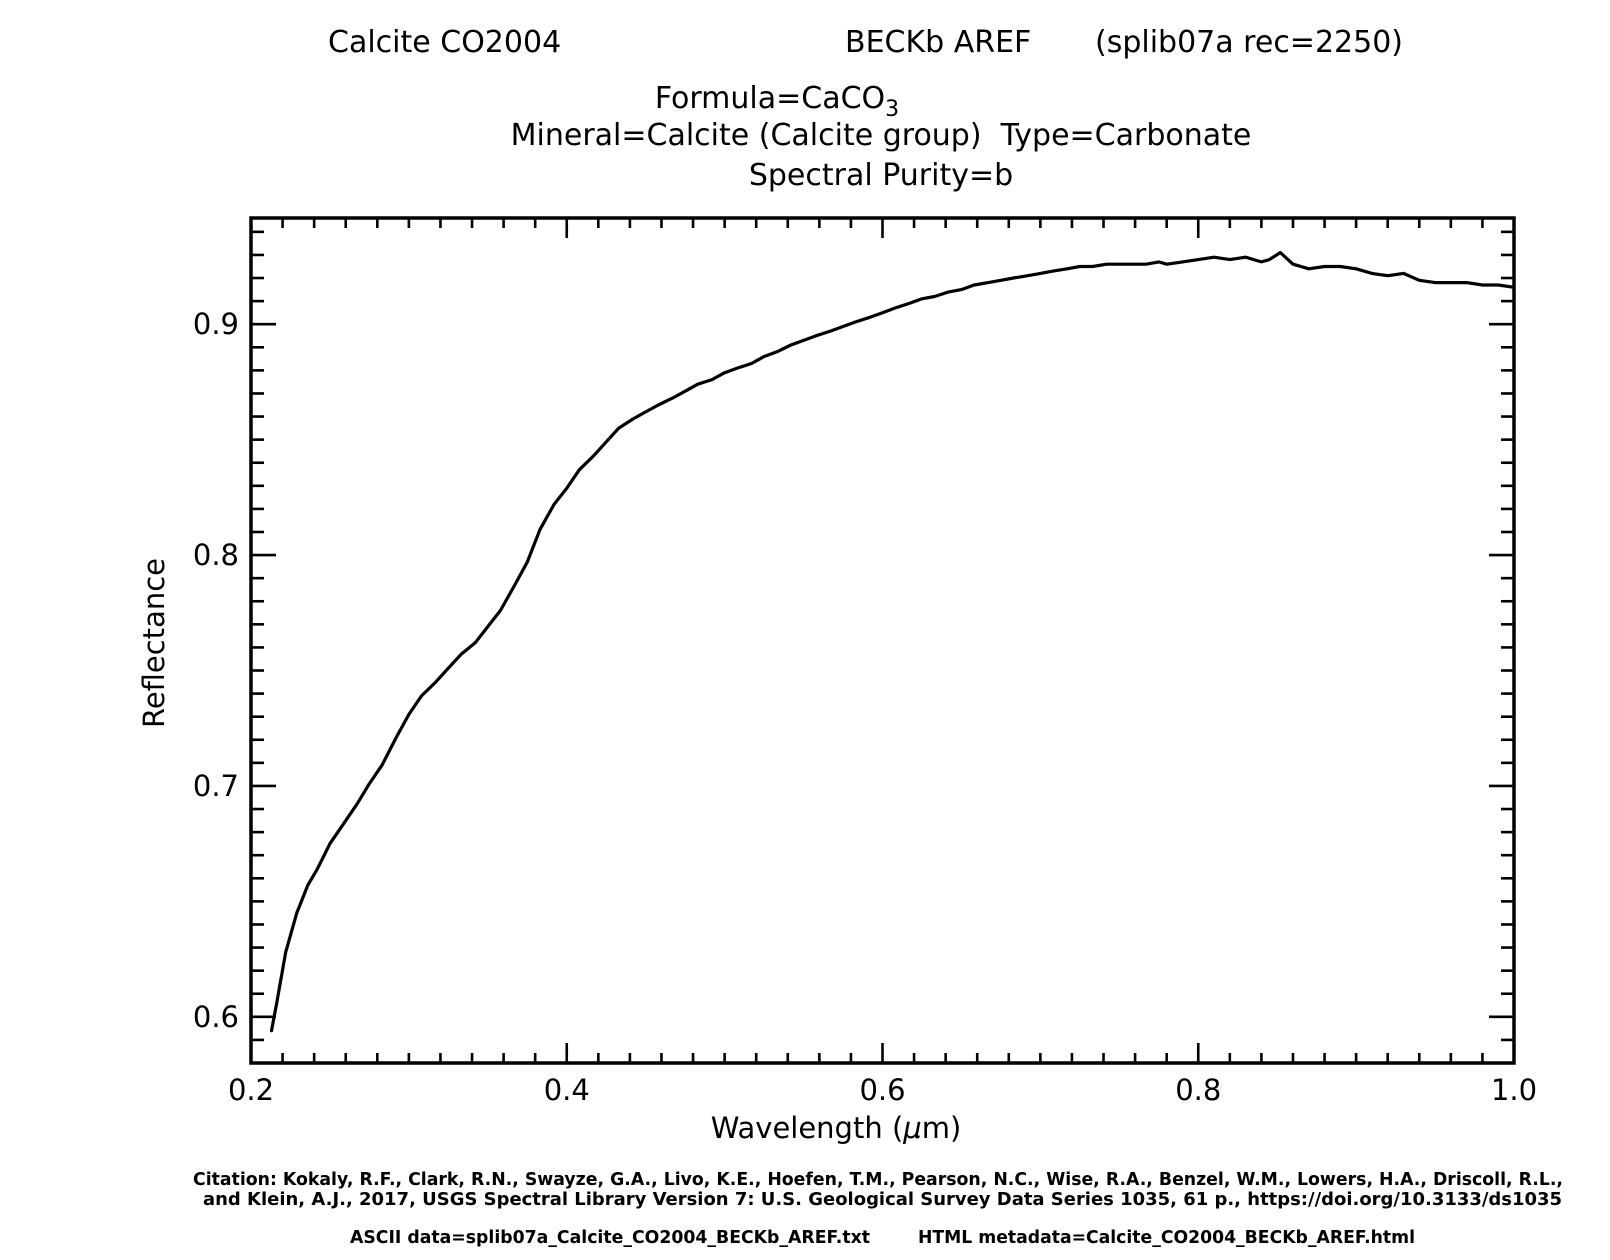 The image size is (1610, 1260). Describe the element at coordinates (807, 1128) in the screenshot. I see `x-axis-title-prefix: Wavelength (` at that location.